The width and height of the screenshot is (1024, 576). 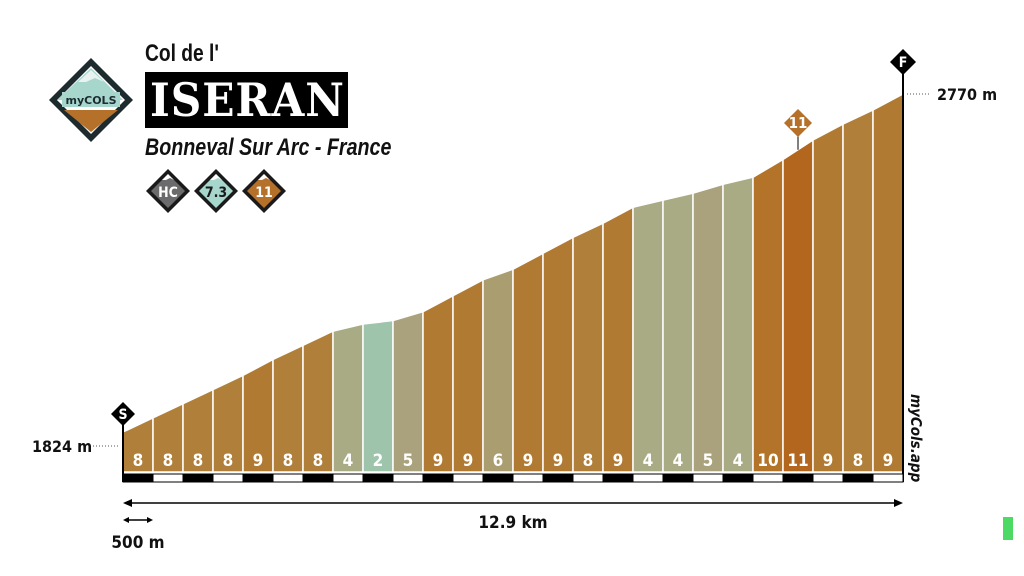 I want to click on end-elevation: 2770 m, so click(x=967, y=94).